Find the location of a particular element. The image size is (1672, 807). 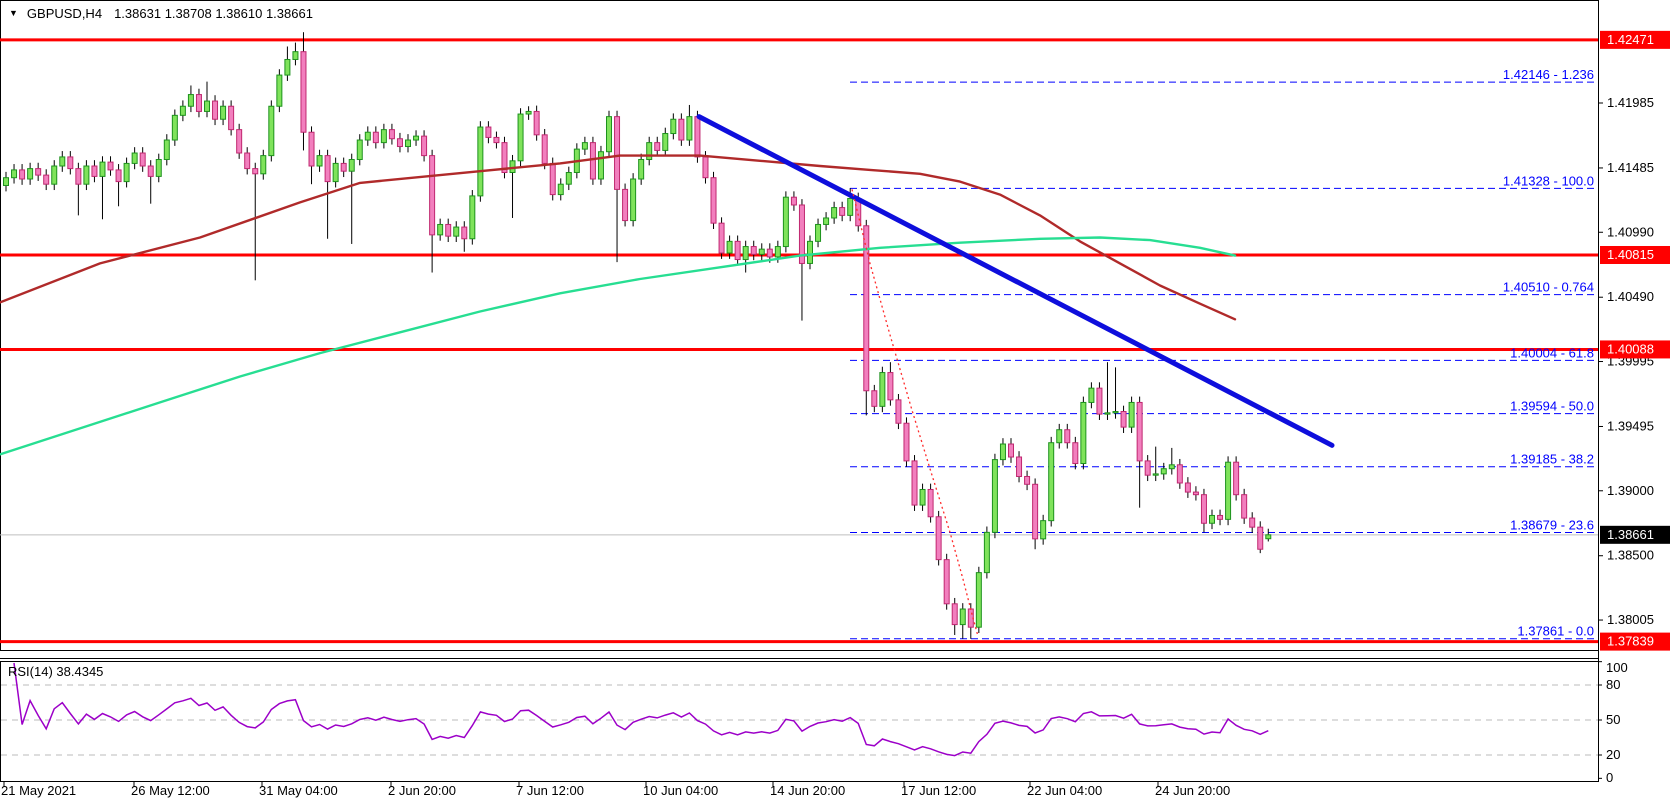

symbol-dropdown-icon: ▼ is located at coordinates (13, 13).